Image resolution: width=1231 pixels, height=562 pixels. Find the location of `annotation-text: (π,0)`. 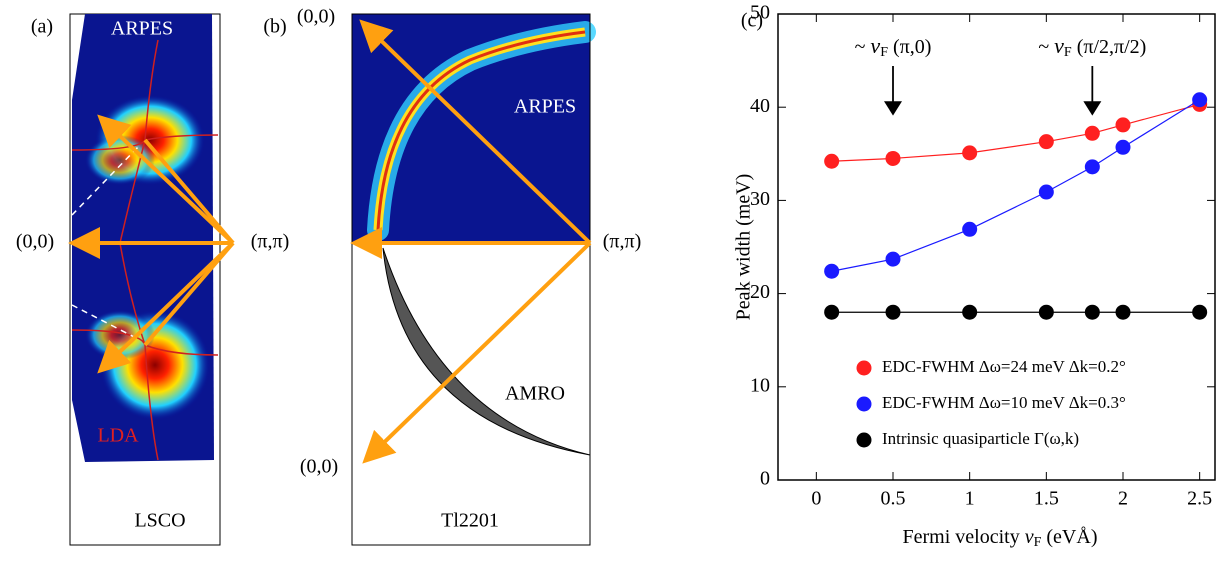

annotation-text: (π,0) is located at coordinates (912, 47).